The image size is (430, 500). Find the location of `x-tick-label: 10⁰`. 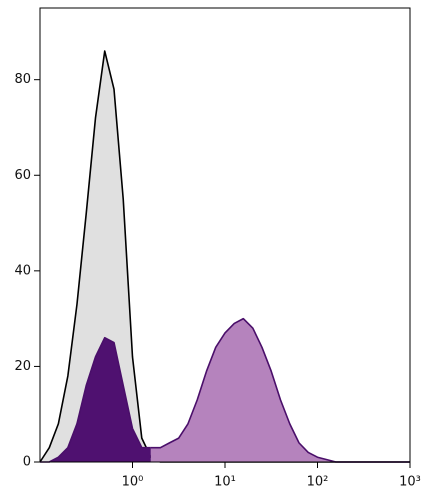

x-tick-label: 10⁰ is located at coordinates (133, 482).